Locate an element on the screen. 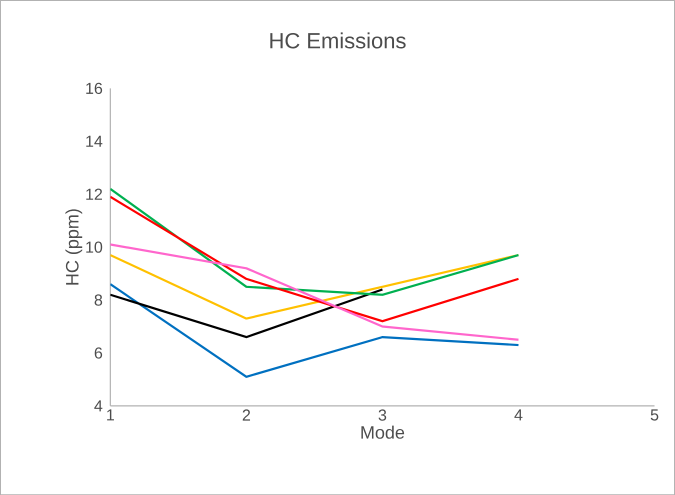 This screenshot has height=495, width=675. x-tick-label: 1 is located at coordinates (110, 414).